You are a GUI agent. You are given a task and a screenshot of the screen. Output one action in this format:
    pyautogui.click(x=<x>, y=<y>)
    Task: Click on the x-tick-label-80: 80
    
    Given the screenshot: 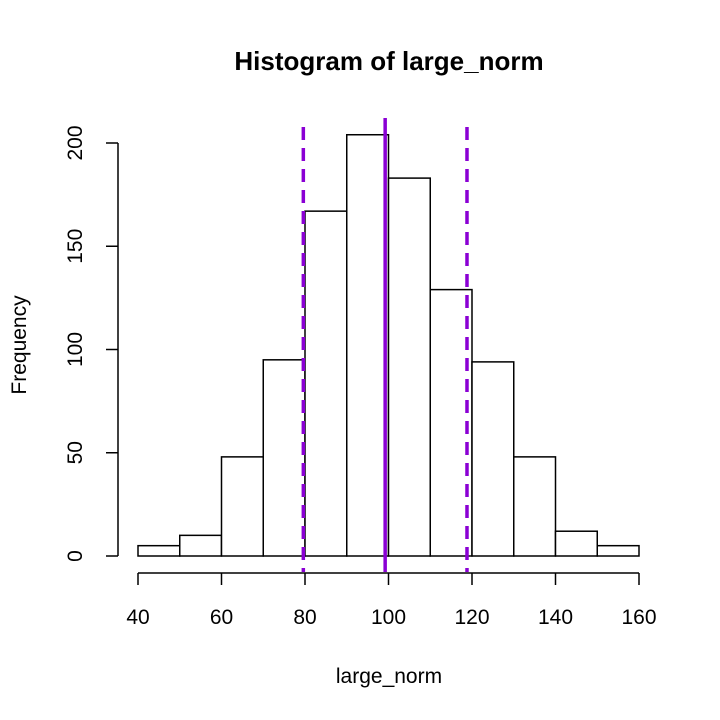 What is the action you would take?
    pyautogui.click(x=304, y=617)
    